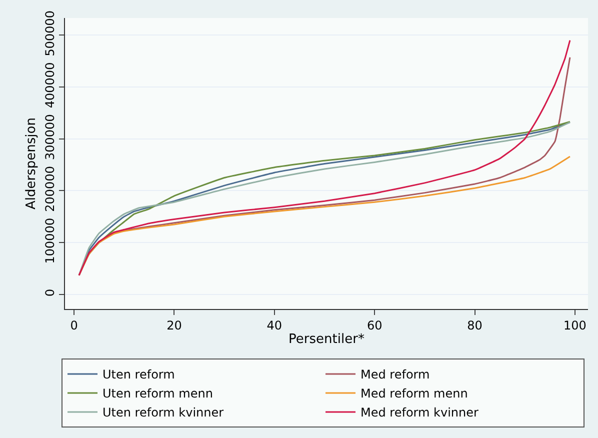  I want to click on legend-label: Med reform, so click(395, 375).